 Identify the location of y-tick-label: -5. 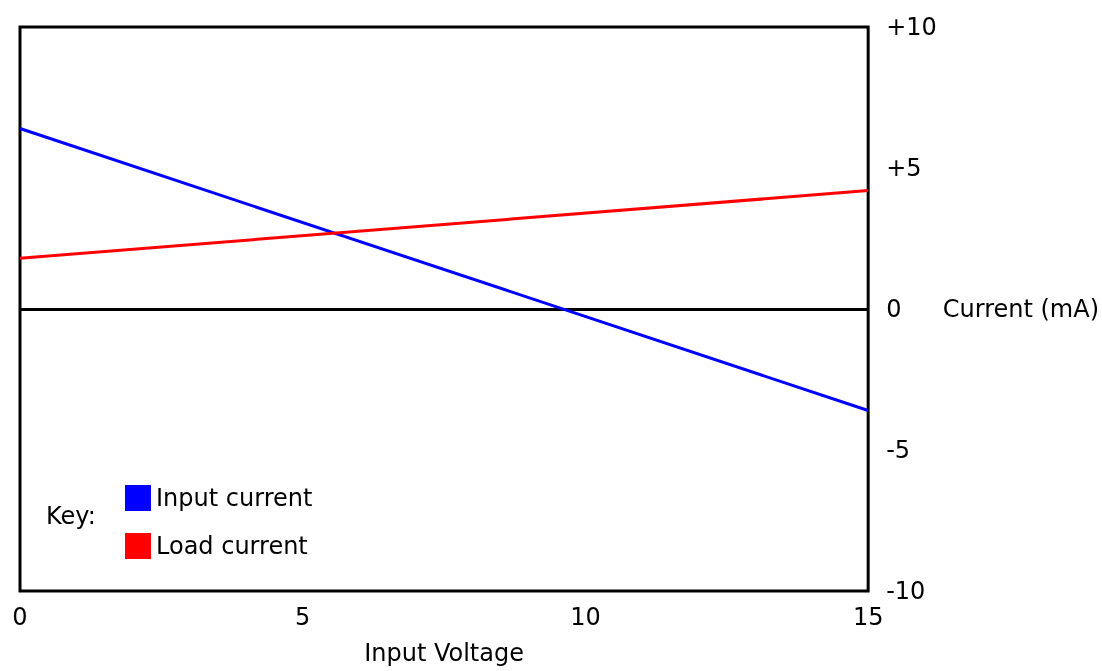
(898, 450).